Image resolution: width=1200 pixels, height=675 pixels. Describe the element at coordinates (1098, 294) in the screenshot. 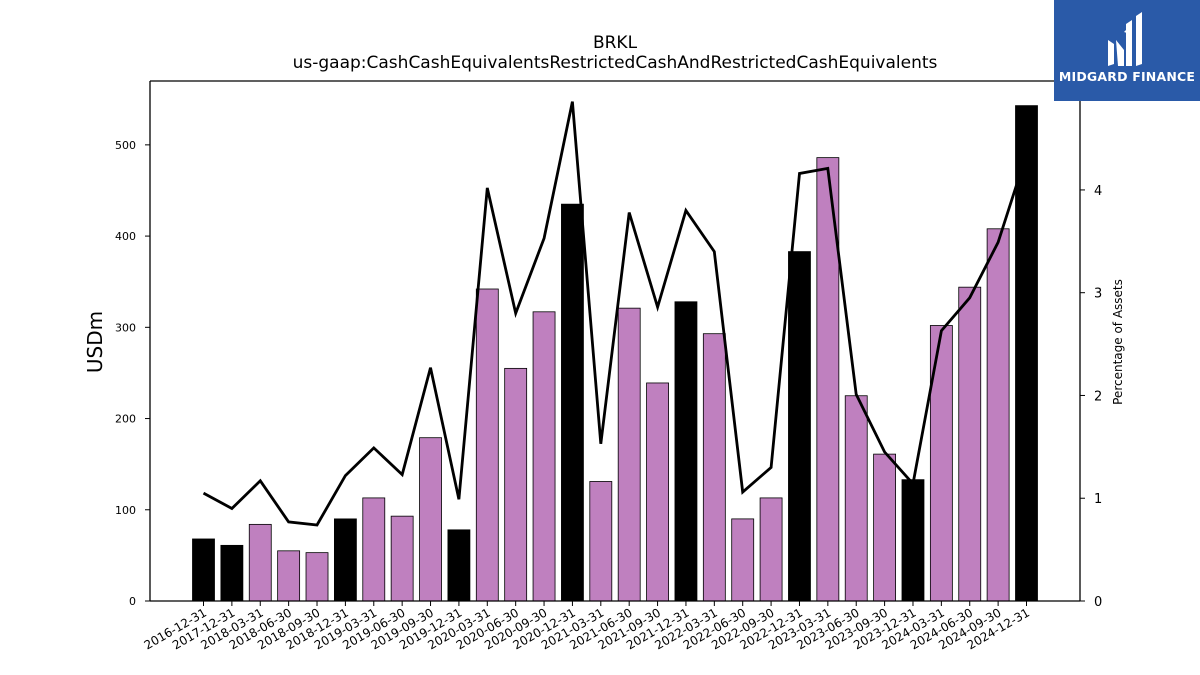

I see `y2-tick-label-3: 3` at that location.